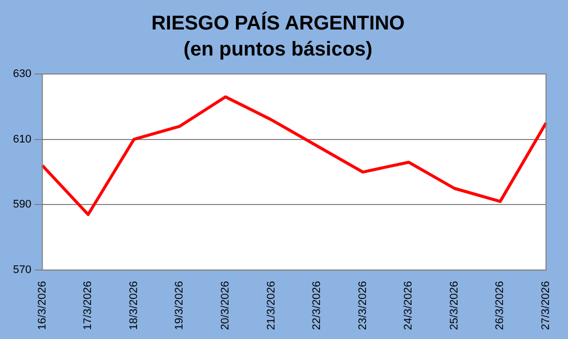 Image resolution: width=568 pixels, height=339 pixels. What do you see at coordinates (180, 305) in the screenshot?
I see `x-tick-label: 19/3/2026` at bounding box center [180, 305].